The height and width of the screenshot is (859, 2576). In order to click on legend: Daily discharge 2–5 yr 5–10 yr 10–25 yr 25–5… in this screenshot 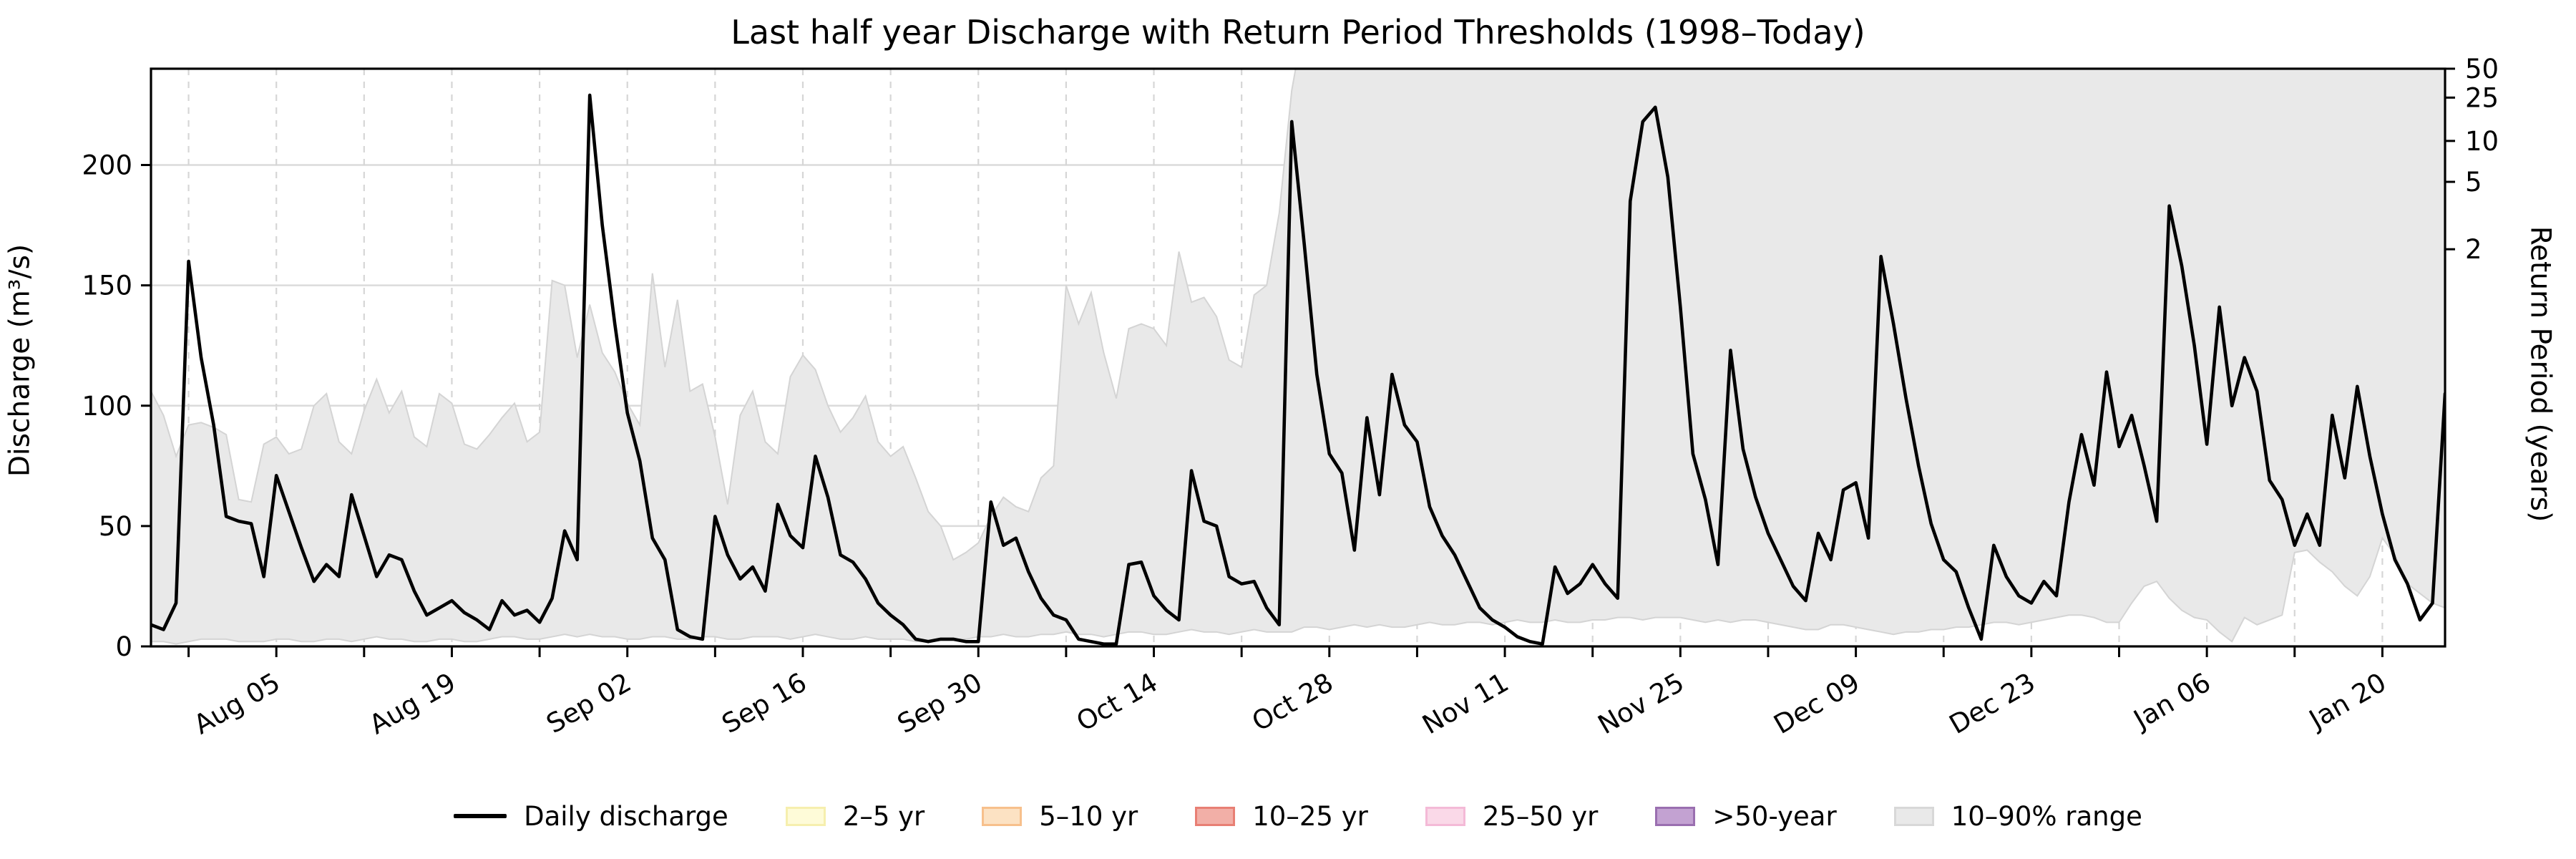, I will do `click(1298, 816)`.